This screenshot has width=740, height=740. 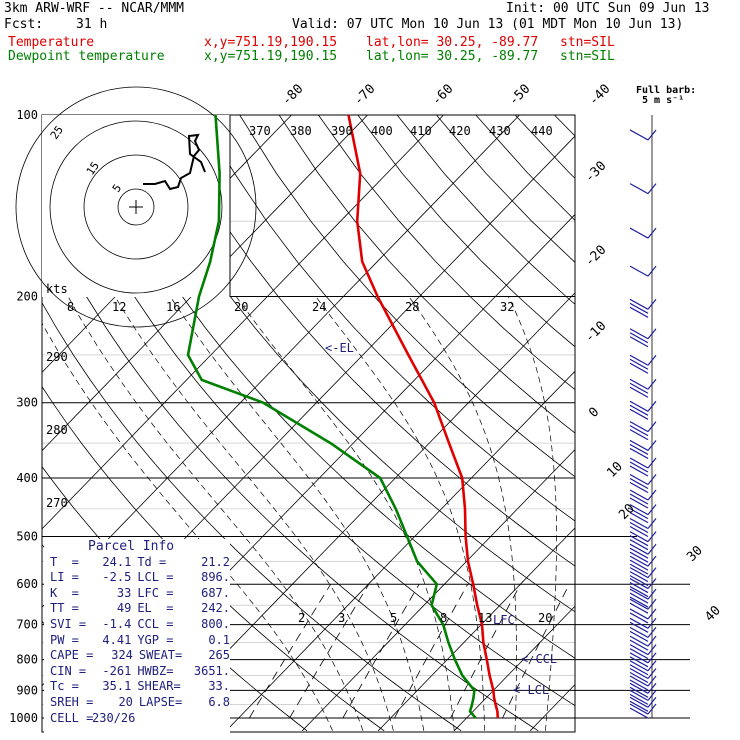 I want to click on hodo-ring-label: 20, so click(x=241, y=307).